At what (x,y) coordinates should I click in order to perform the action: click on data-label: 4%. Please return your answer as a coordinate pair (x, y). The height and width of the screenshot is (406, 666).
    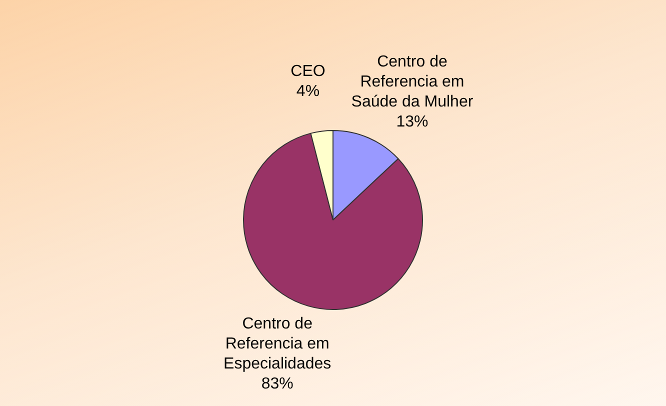
    Looking at the image, I should click on (308, 91).